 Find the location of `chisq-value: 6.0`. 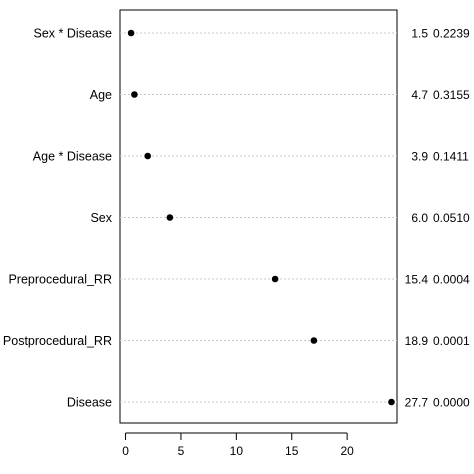

chisq-value: 6.0 is located at coordinates (419, 218).